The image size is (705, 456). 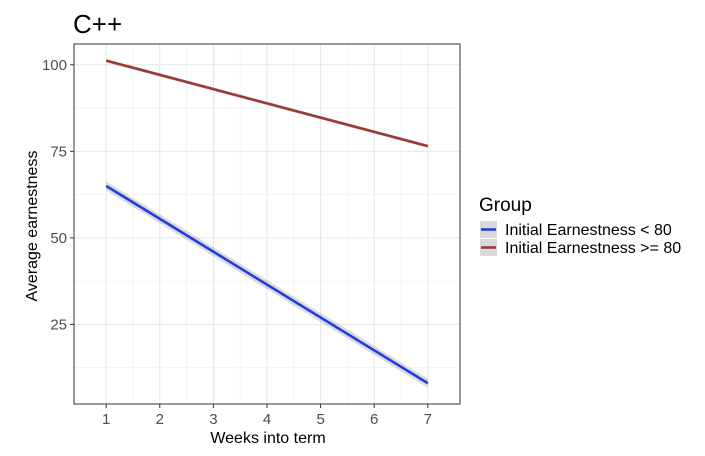 I want to click on y-tick-label: 100, so click(x=54, y=65).